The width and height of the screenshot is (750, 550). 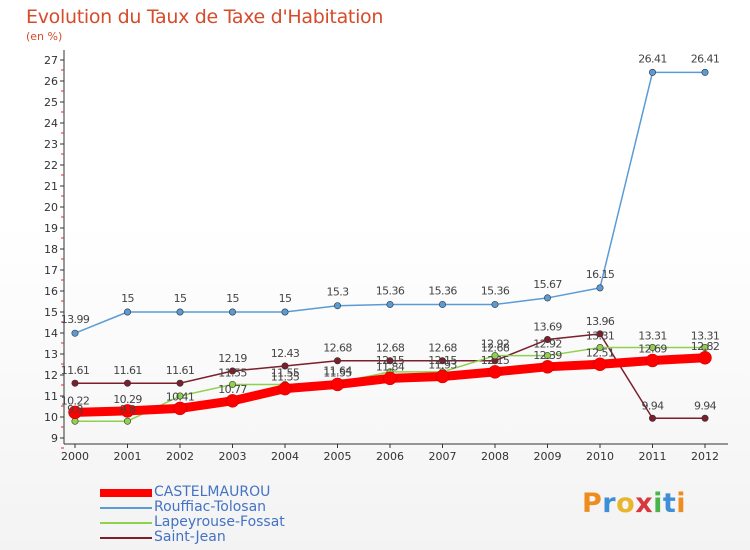 What do you see at coordinates (75, 370) in the screenshot?
I see `data-label: 11.61` at bounding box center [75, 370].